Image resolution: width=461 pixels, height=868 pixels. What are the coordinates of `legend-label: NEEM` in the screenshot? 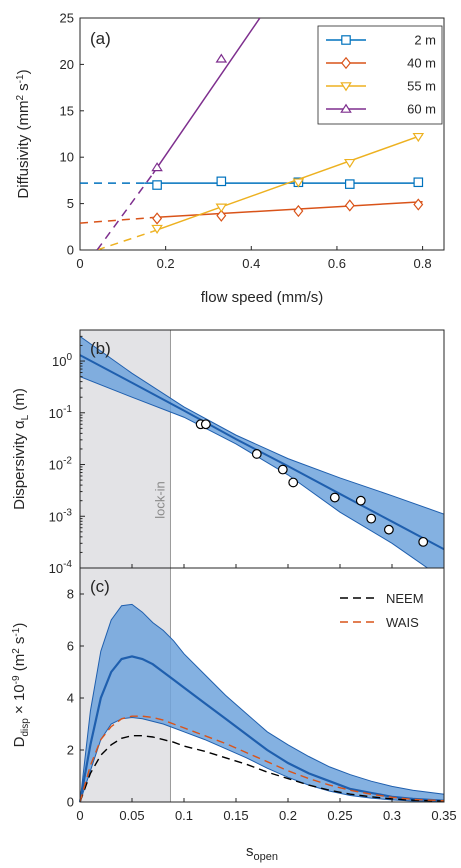 It's located at (405, 598).